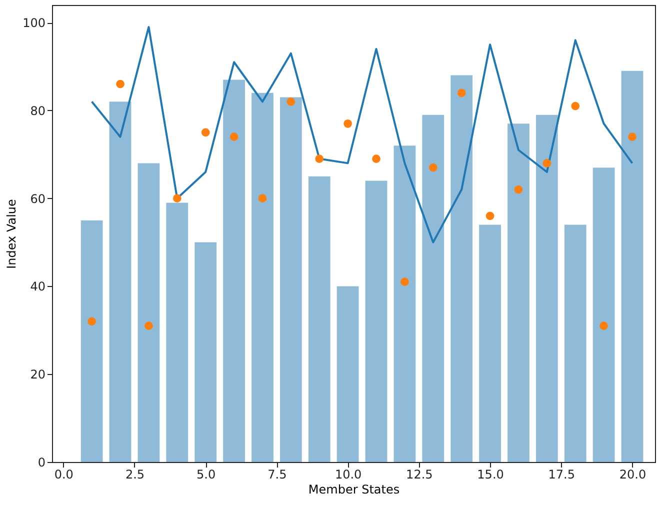 The height and width of the screenshot is (505, 665). Describe the element at coordinates (277, 475) in the screenshot. I see `x-tick-label: 7.5` at that location.